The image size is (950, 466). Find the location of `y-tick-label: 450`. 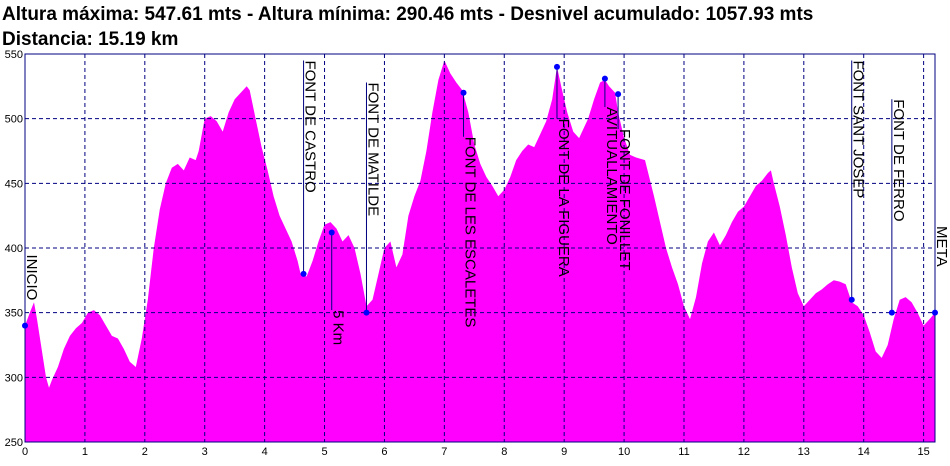

y-tick-label: 450 is located at coordinates (14, 184).